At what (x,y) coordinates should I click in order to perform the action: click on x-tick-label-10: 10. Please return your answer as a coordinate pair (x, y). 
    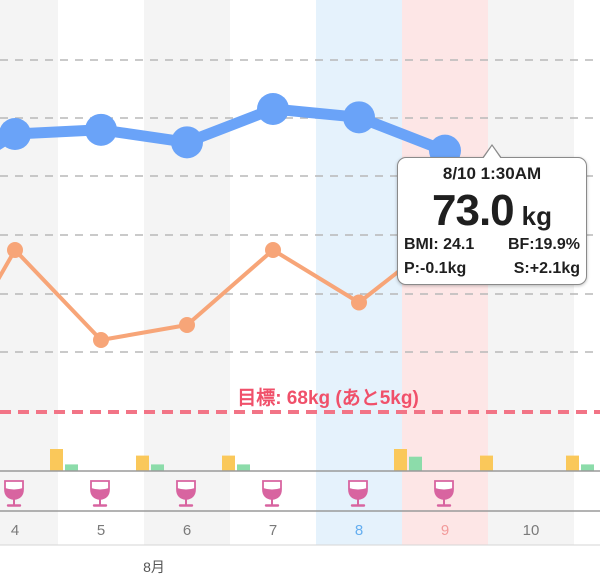
    Looking at the image, I should click on (531, 530).